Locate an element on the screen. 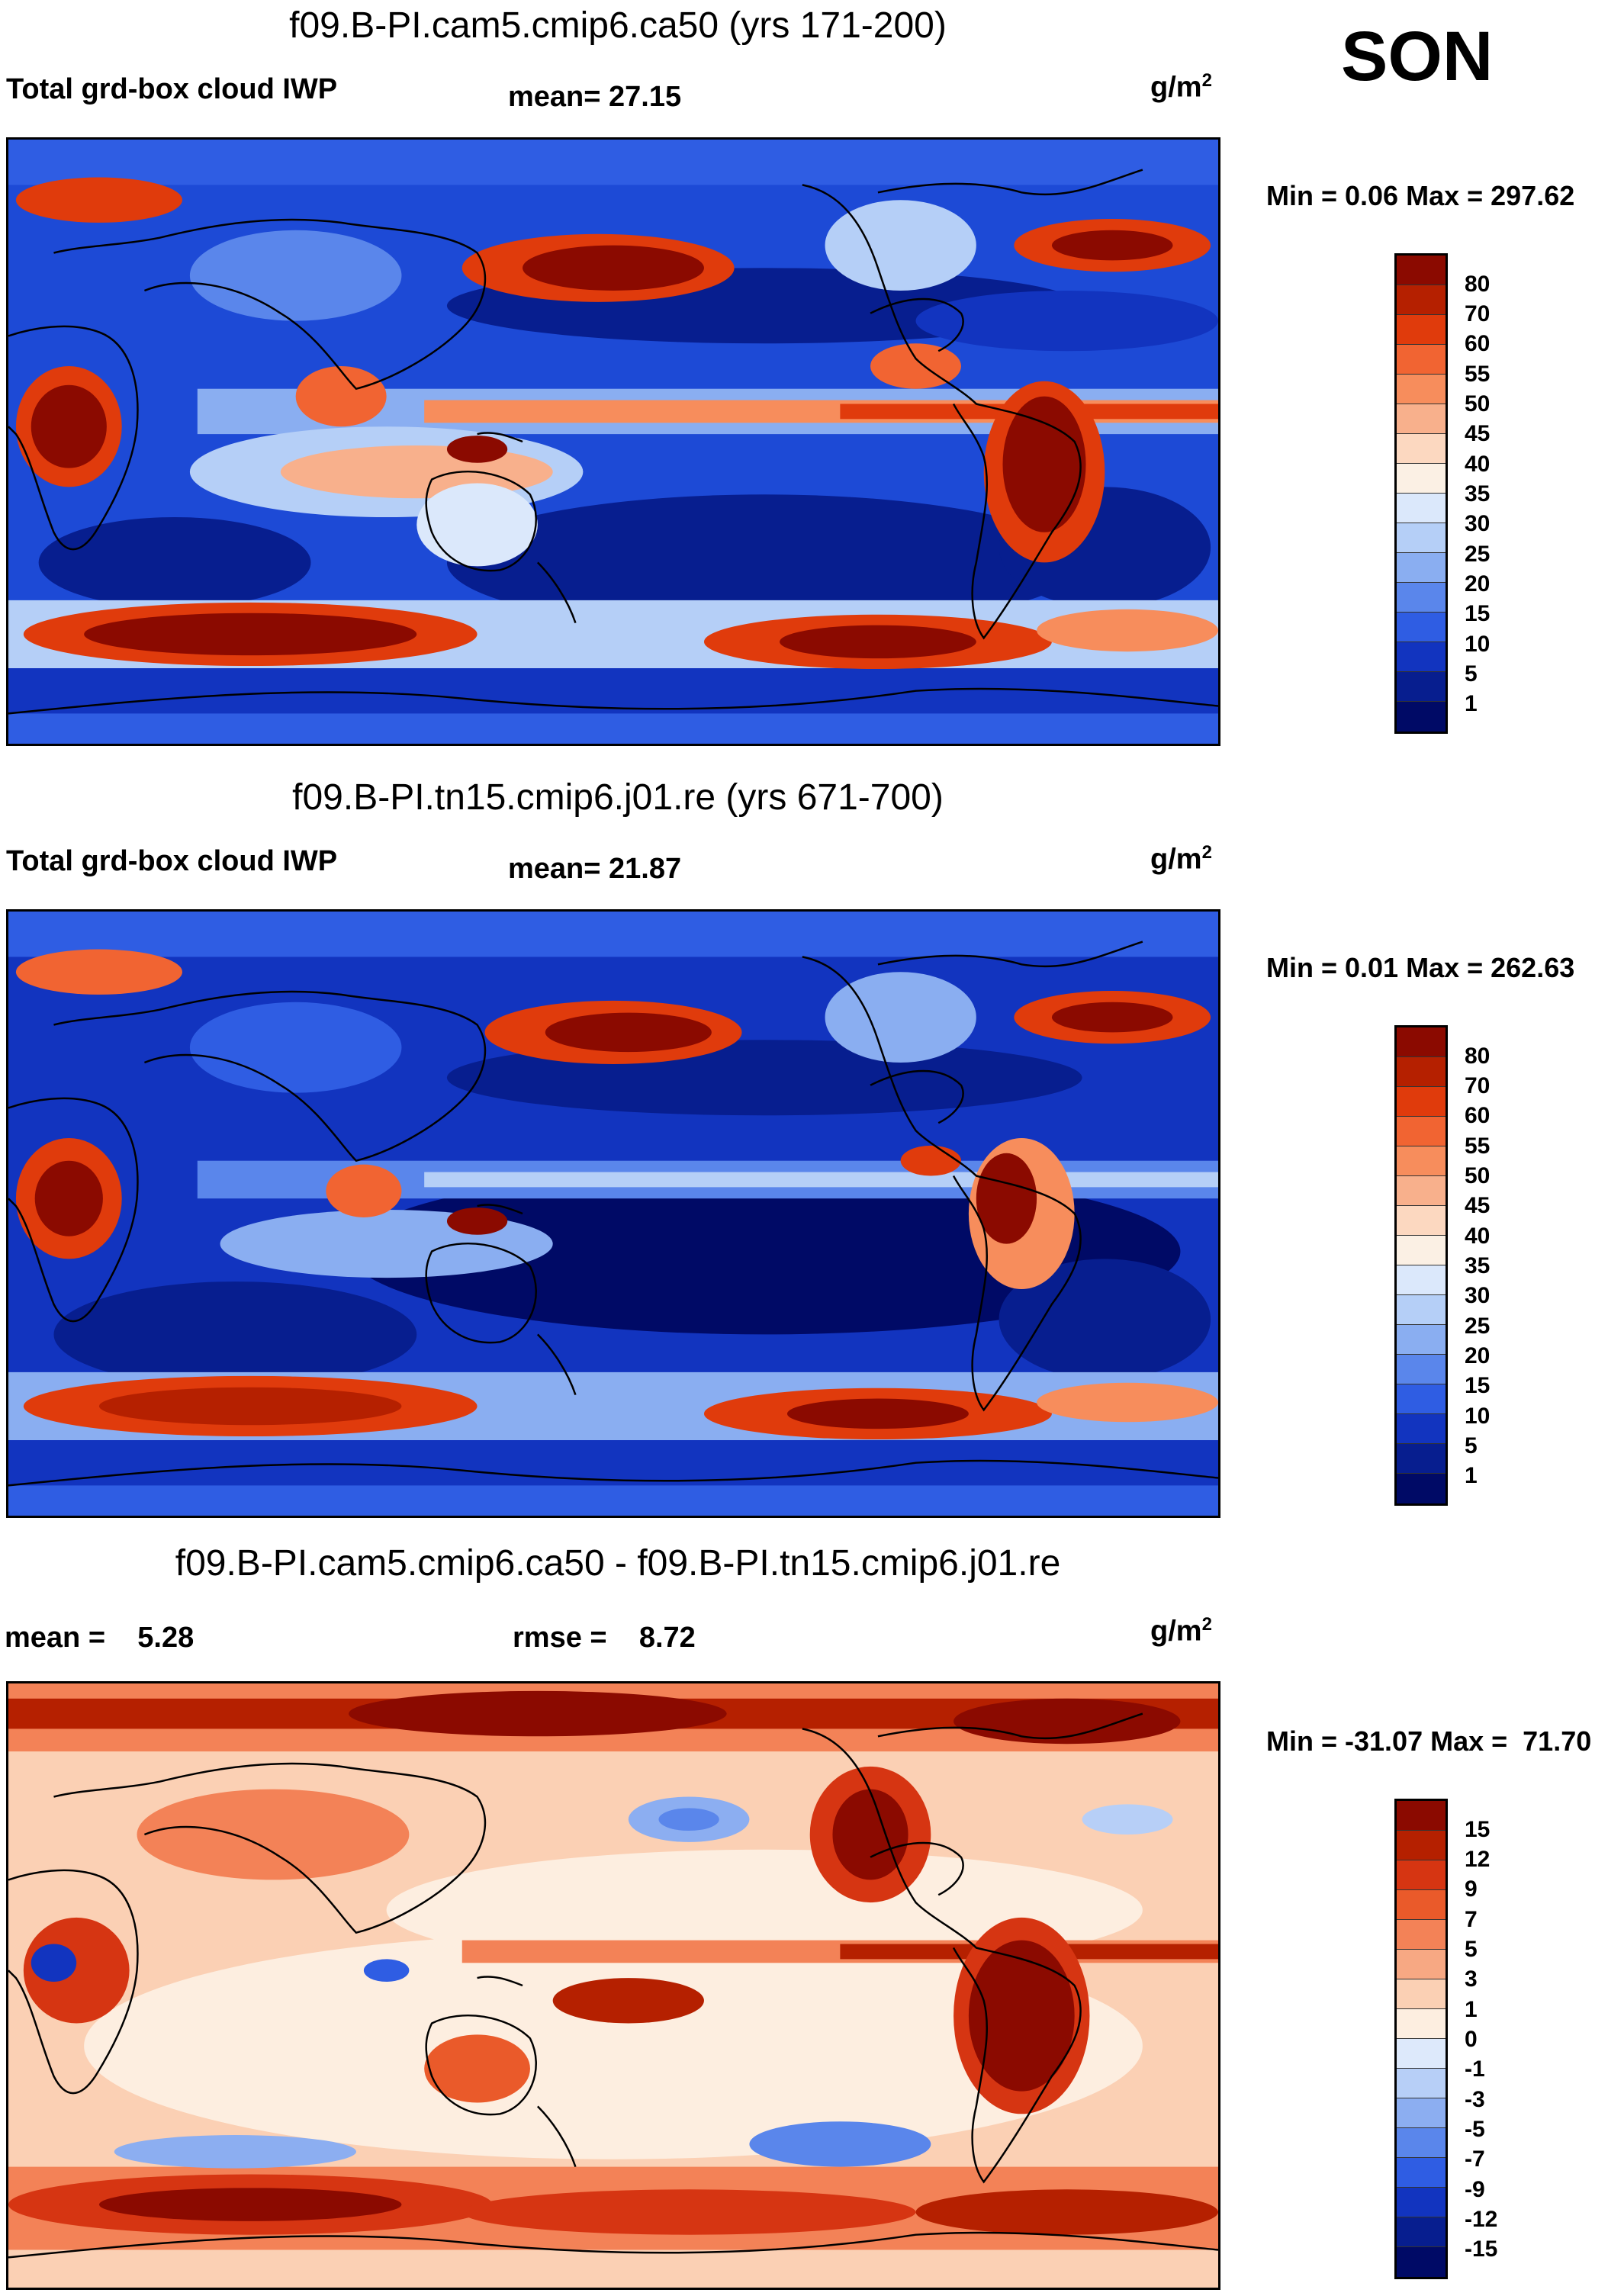  colorbar-tick: 12 is located at coordinates (1478, 1859).